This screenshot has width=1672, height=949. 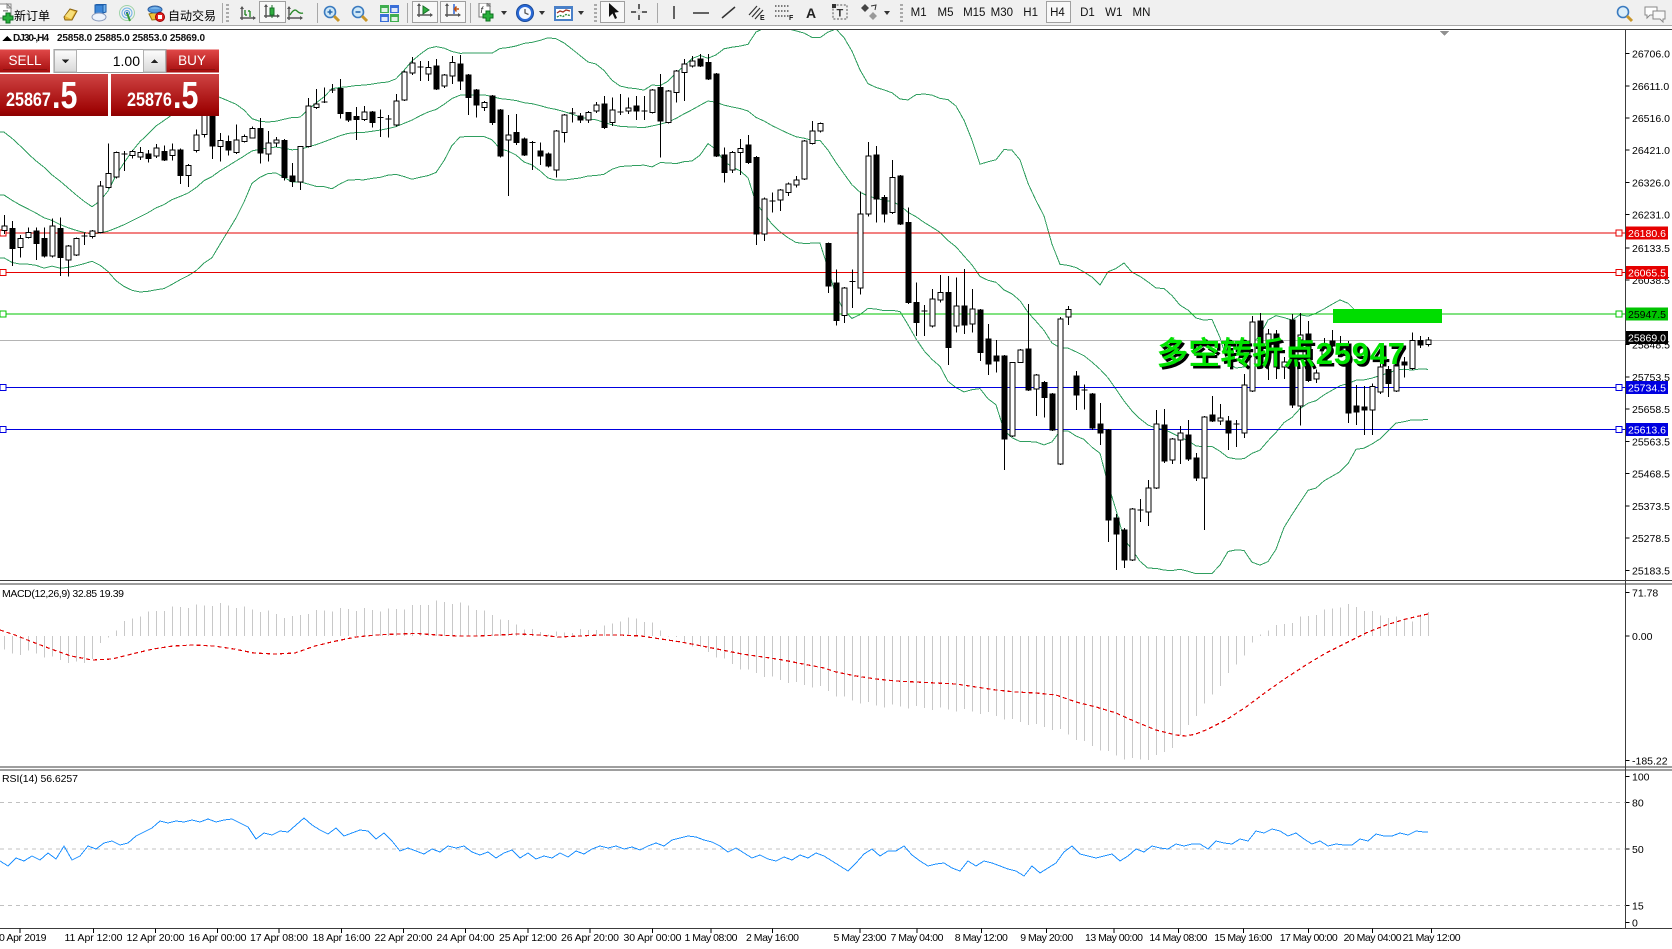 What do you see at coordinates (1651, 216) in the screenshot?
I see `svg-text: 26231.0` at bounding box center [1651, 216].